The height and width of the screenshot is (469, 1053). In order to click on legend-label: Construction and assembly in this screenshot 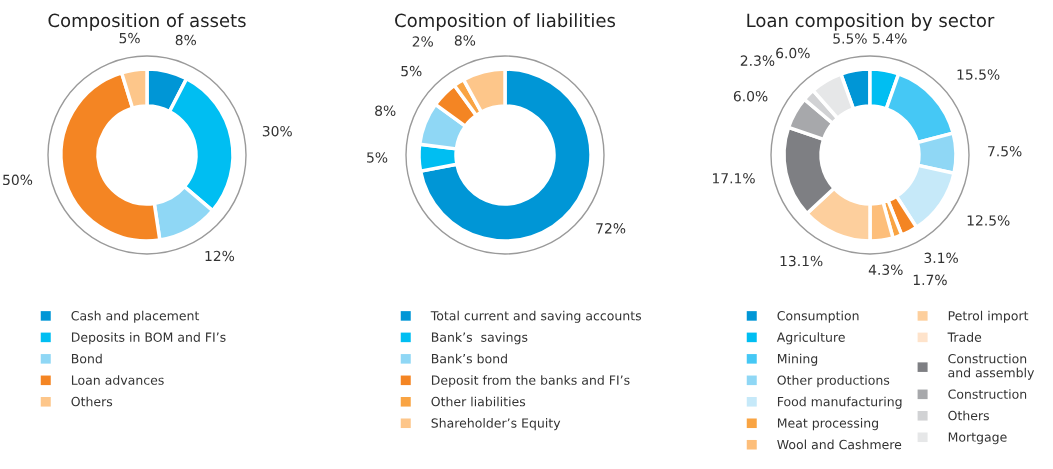, I will do `click(991, 366)`.